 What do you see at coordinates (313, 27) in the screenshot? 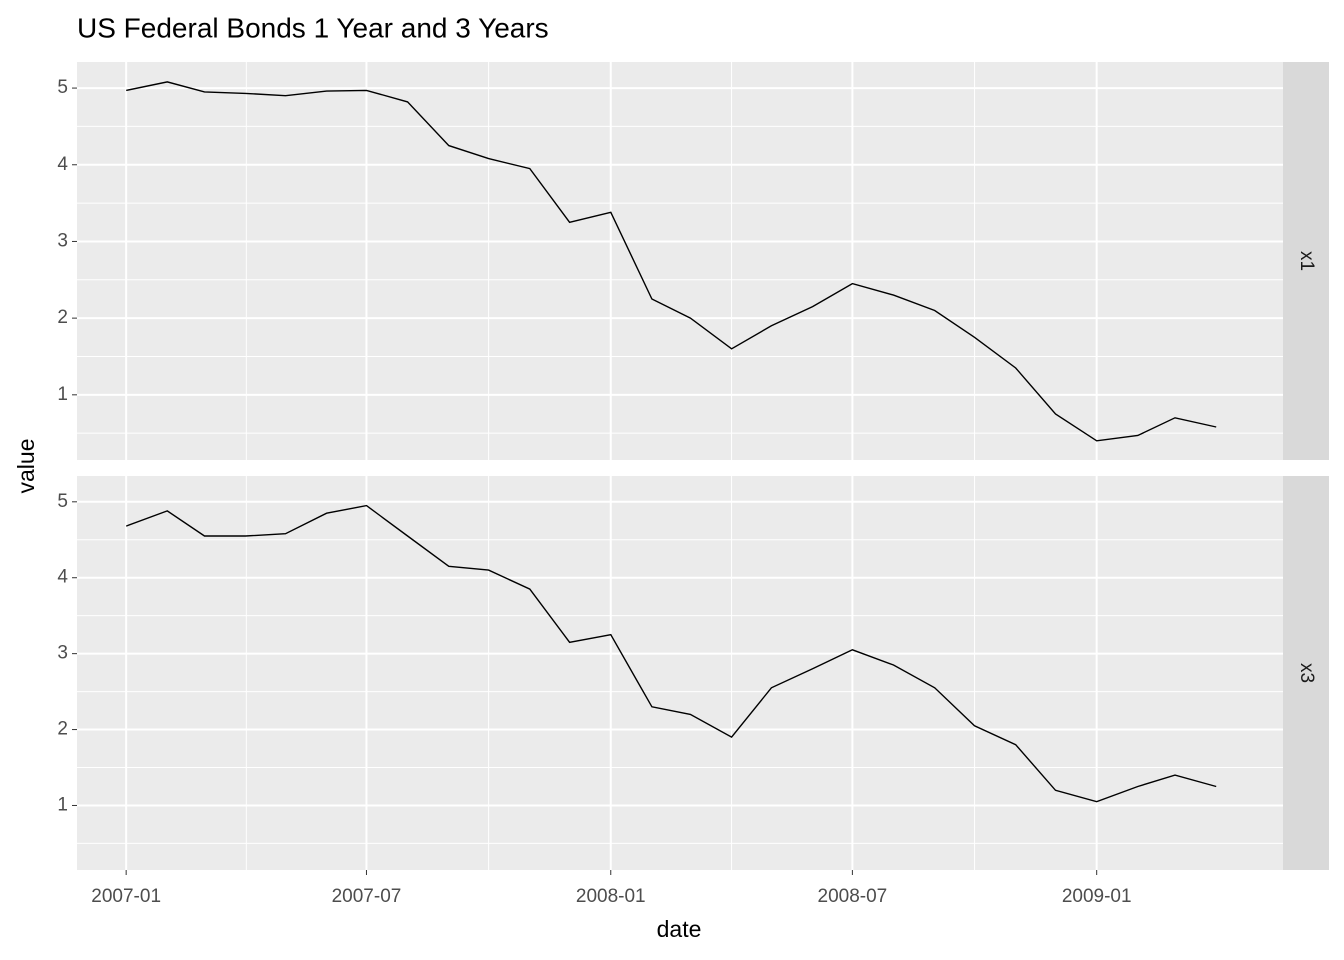
I see `chart-title: US Federal Bonds 1 Year and 3 Years` at bounding box center [313, 27].